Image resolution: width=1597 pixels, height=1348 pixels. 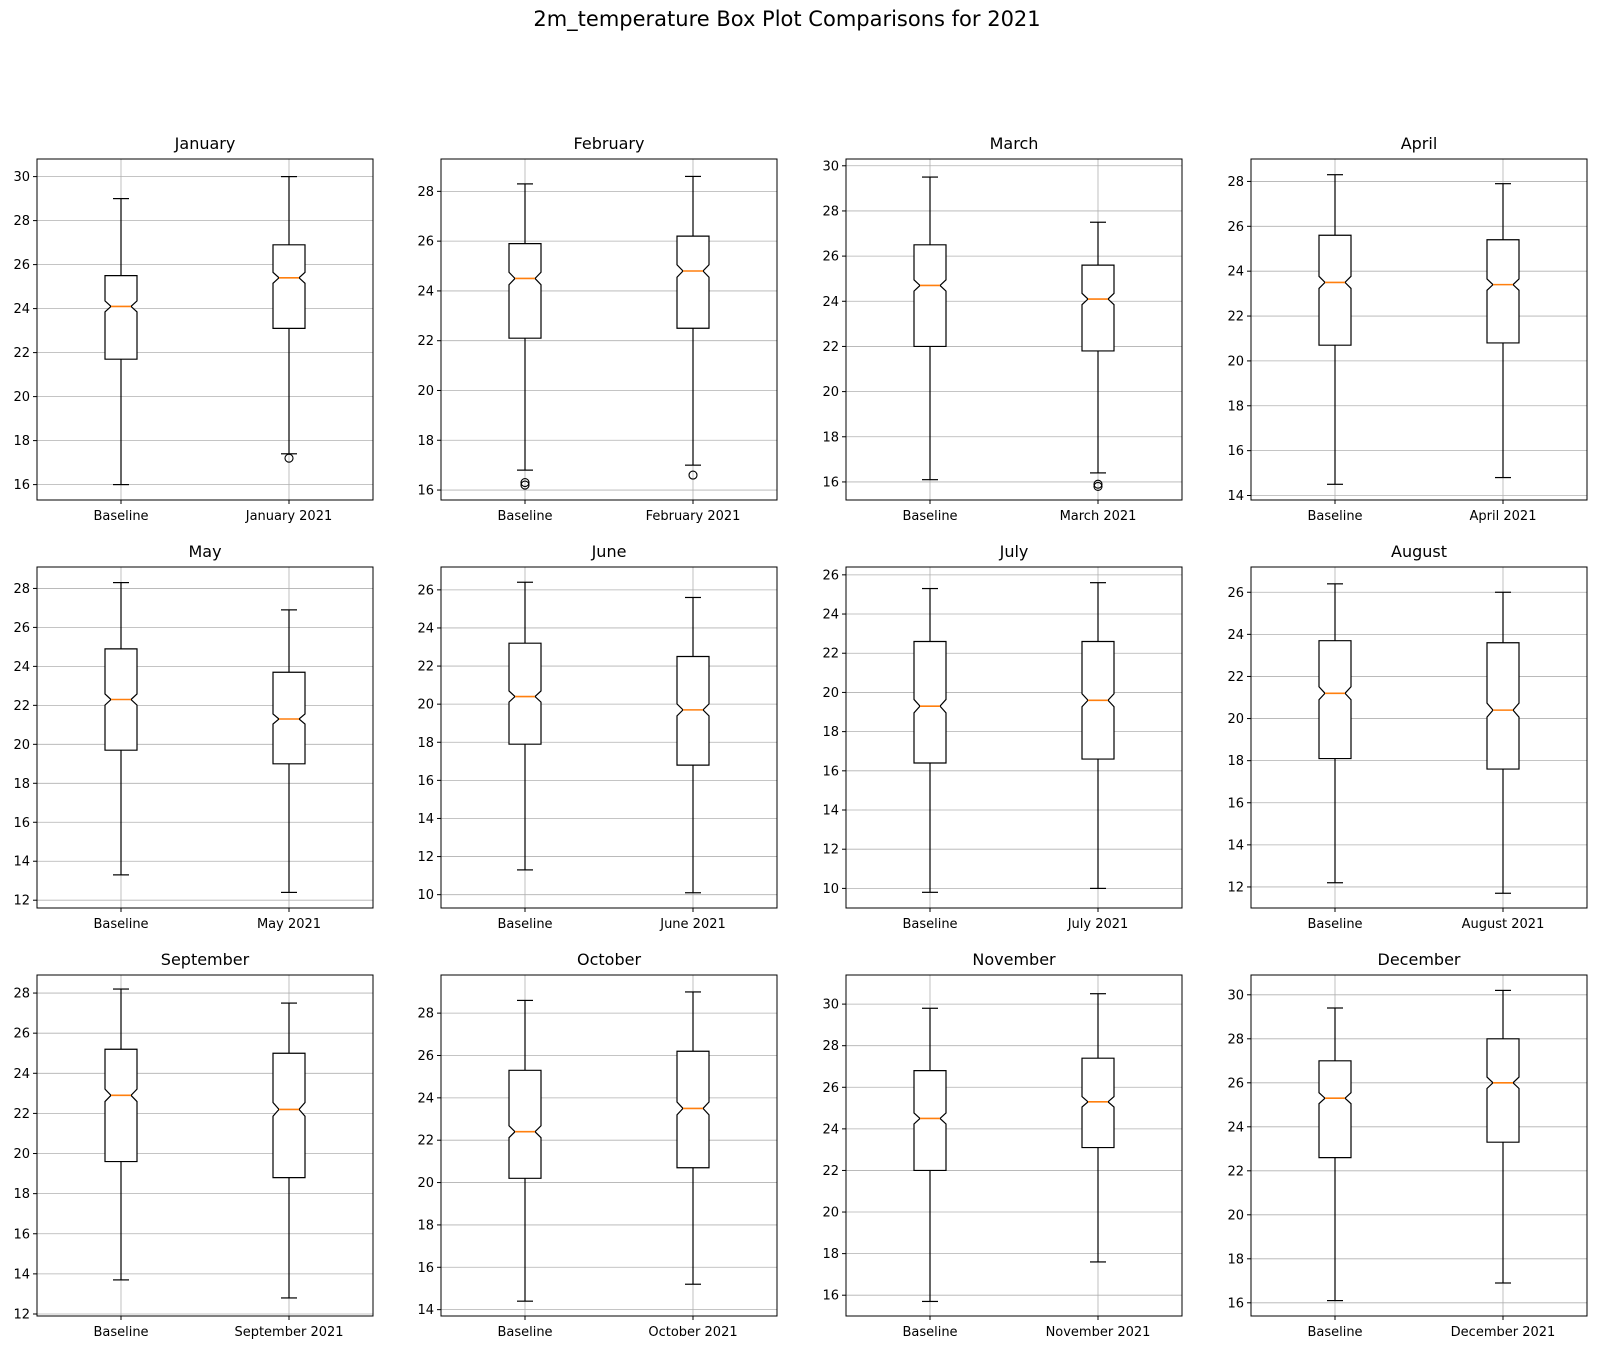 I want to click on subplot-title: January, so click(x=205, y=143).